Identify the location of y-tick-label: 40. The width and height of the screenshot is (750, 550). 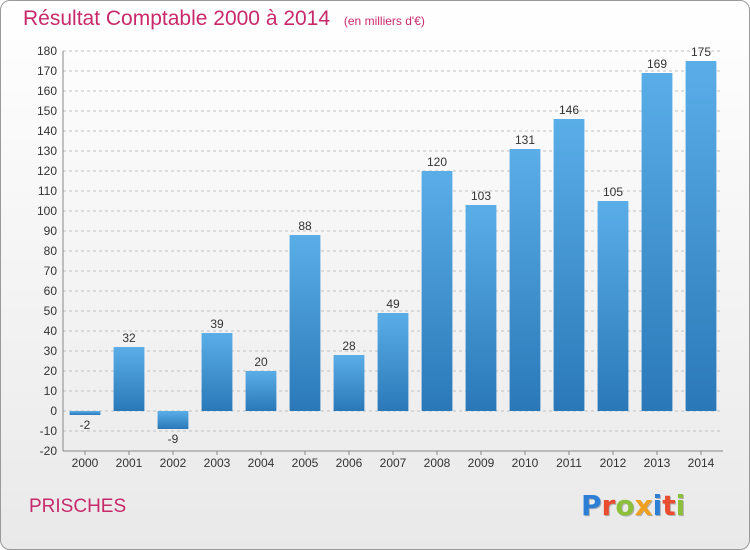
(51, 331).